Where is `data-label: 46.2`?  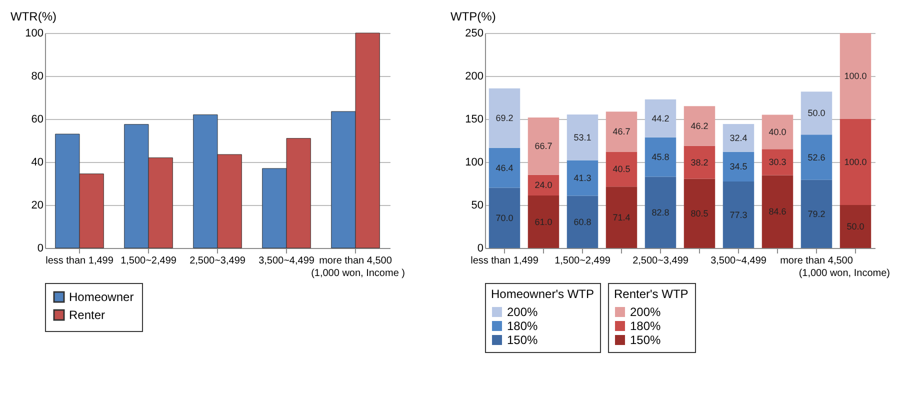 data-label: 46.2 is located at coordinates (699, 126).